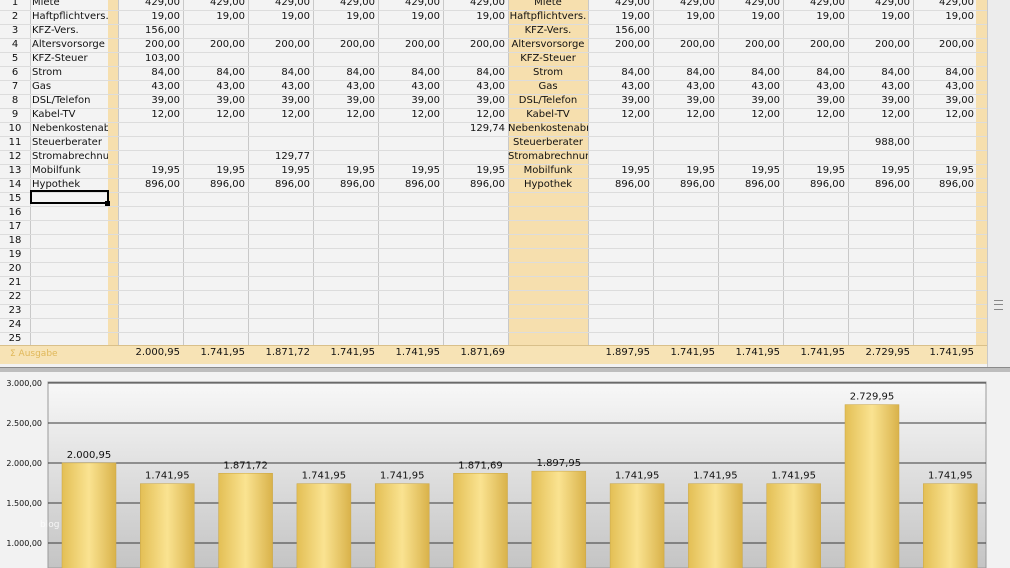  What do you see at coordinates (548, 128) in the screenshot?
I see `row-label-middle: Nebenkostenabr.` at bounding box center [548, 128].